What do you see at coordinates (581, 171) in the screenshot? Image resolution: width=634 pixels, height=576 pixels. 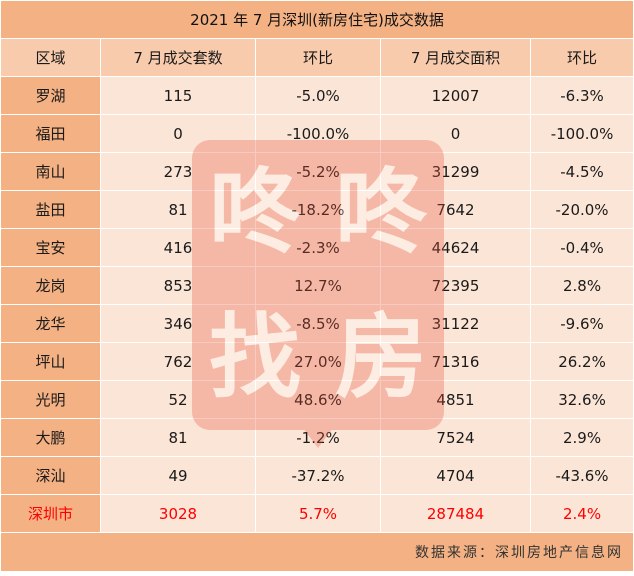 I see `area-mom-cell: -4.5%` at bounding box center [581, 171].